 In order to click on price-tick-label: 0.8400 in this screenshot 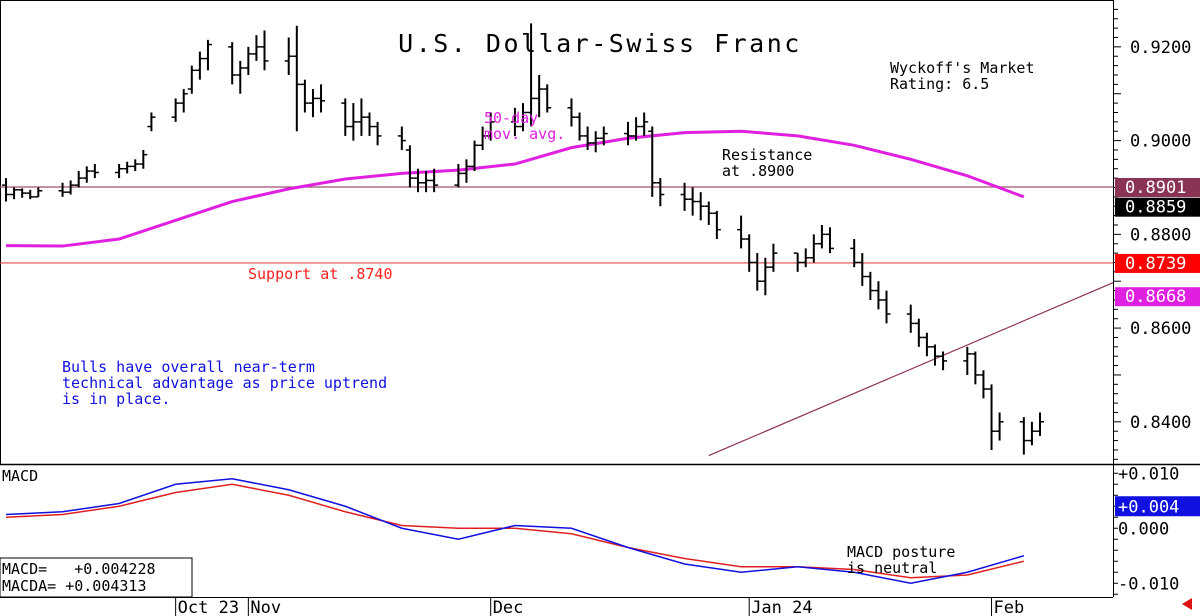, I will do `click(1160, 423)`.